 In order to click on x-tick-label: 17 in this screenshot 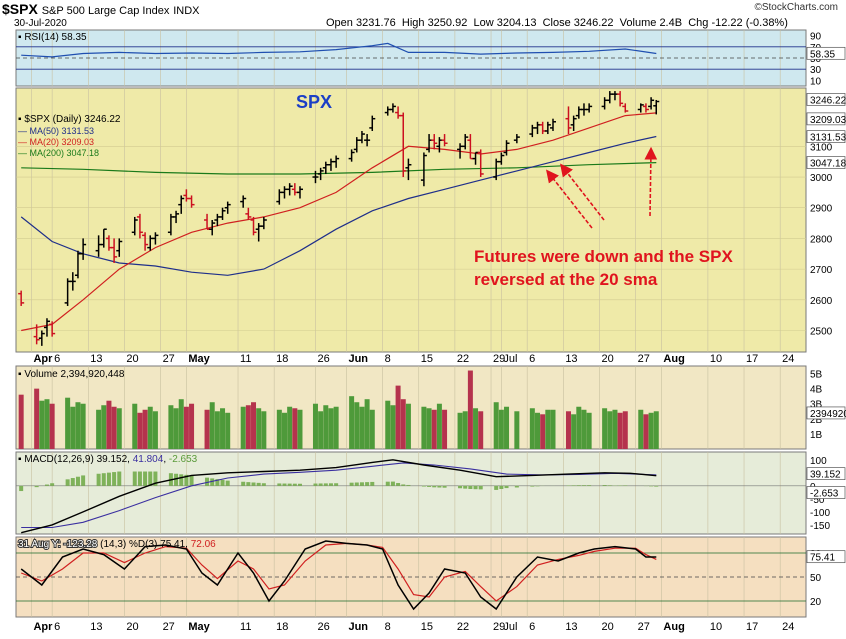, I will do `click(752, 359)`.